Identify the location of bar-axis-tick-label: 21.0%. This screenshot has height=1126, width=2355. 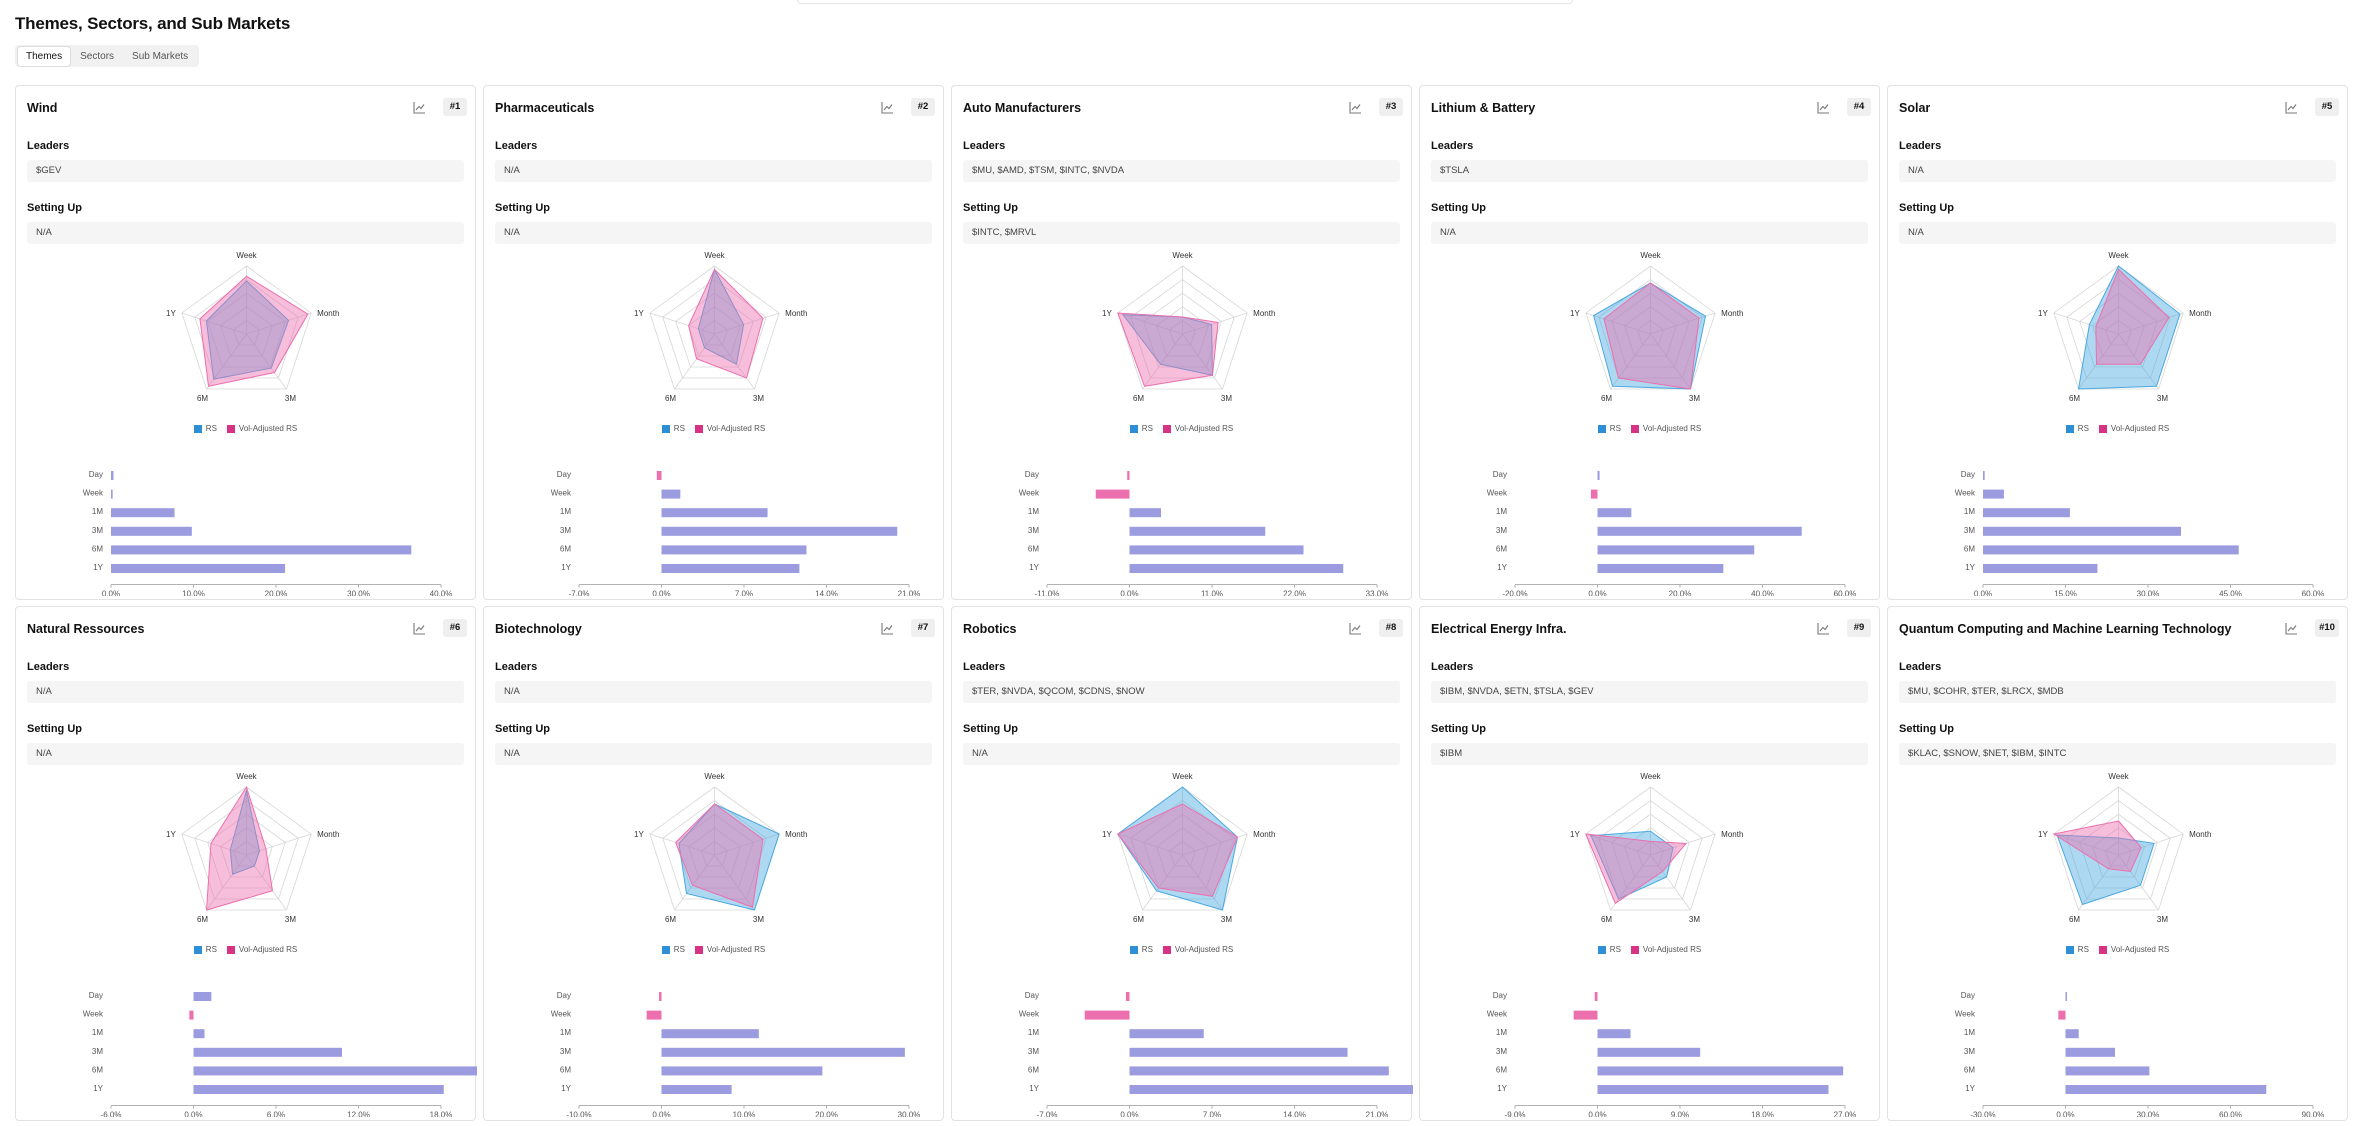
(909, 593).